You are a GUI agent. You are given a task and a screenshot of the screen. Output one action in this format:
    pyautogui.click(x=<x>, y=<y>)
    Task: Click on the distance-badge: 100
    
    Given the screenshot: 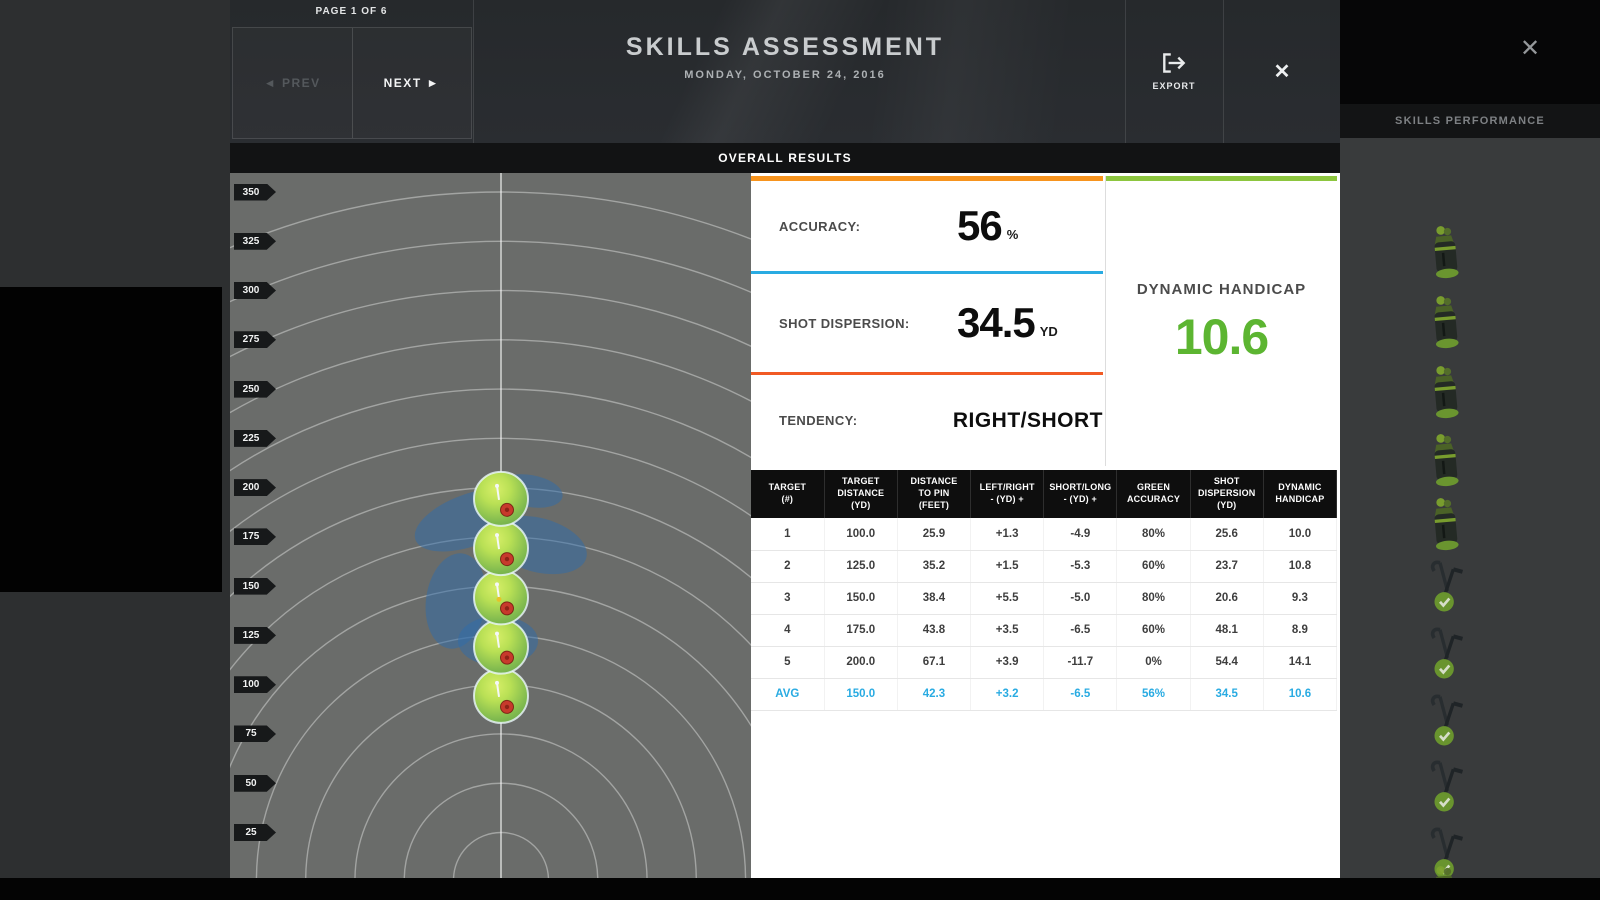 What is the action you would take?
    pyautogui.click(x=255, y=685)
    